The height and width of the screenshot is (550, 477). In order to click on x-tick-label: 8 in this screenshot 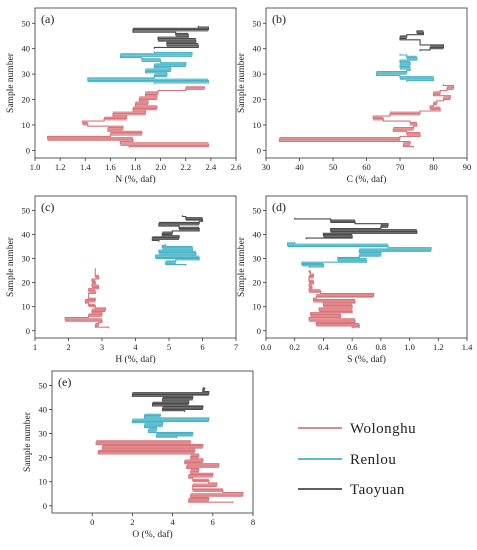, I will do `click(253, 522)`.